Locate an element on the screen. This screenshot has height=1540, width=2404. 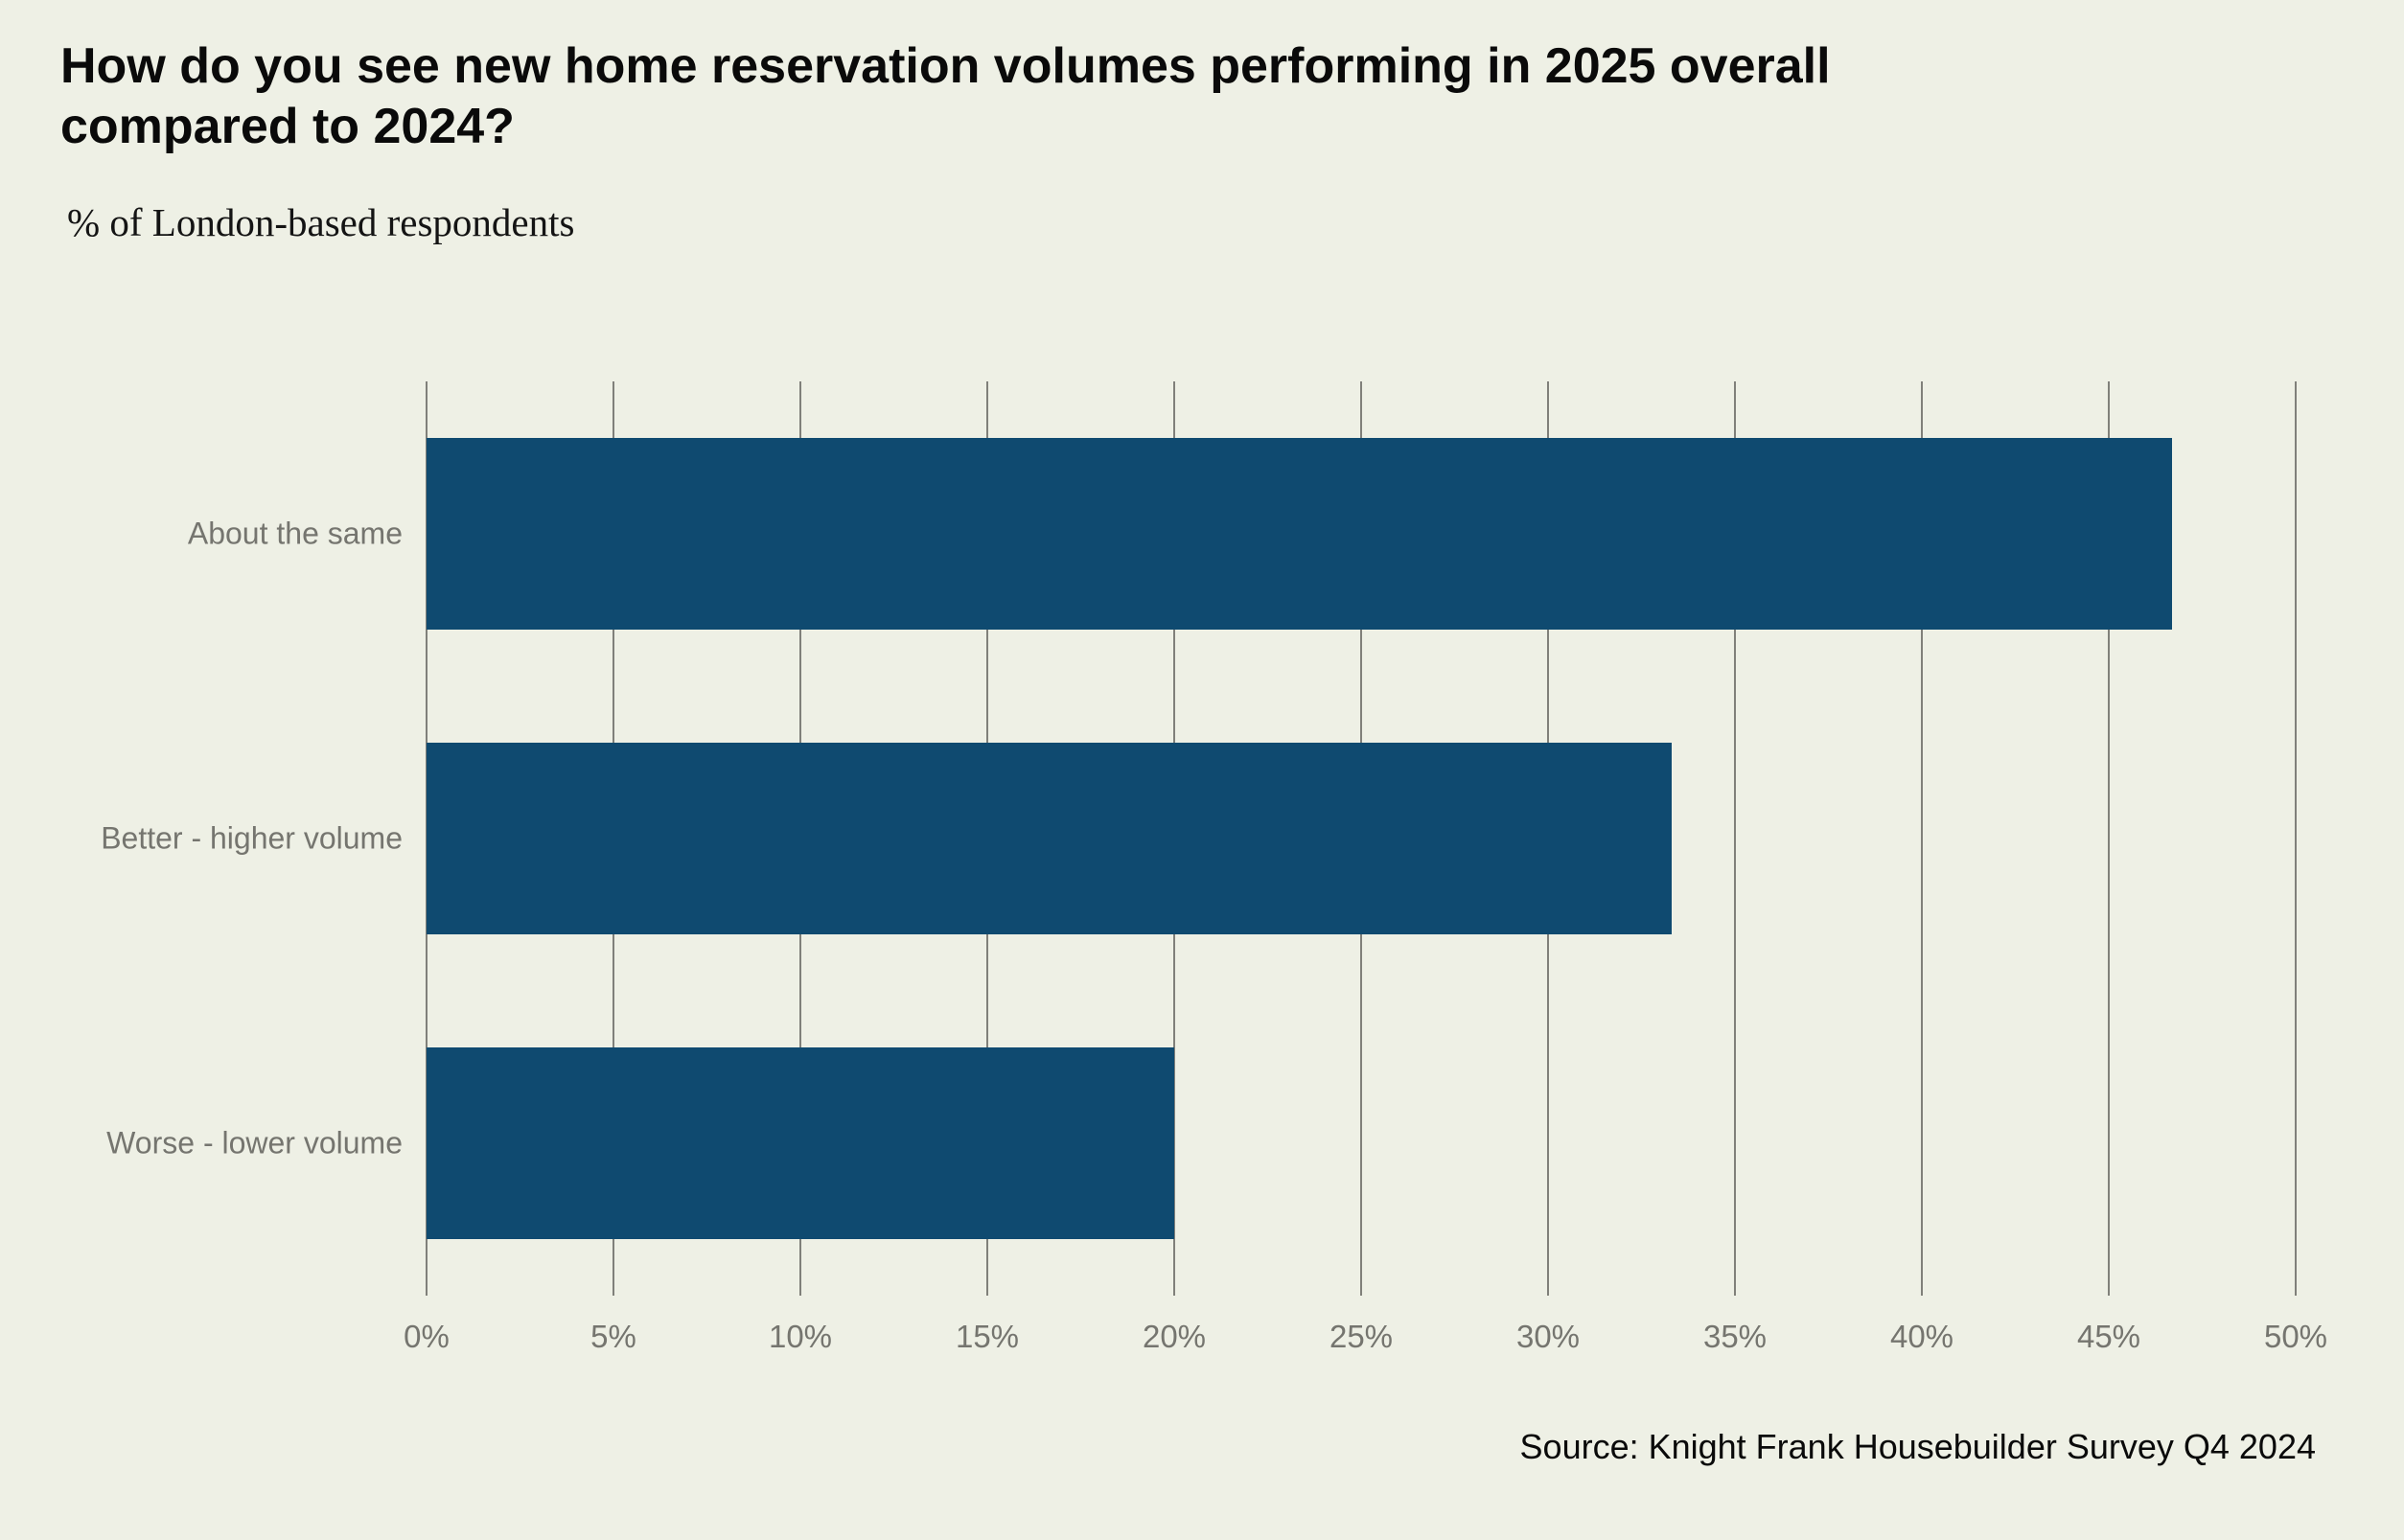
x-tick-label-40: 40% is located at coordinates (1922, 1336).